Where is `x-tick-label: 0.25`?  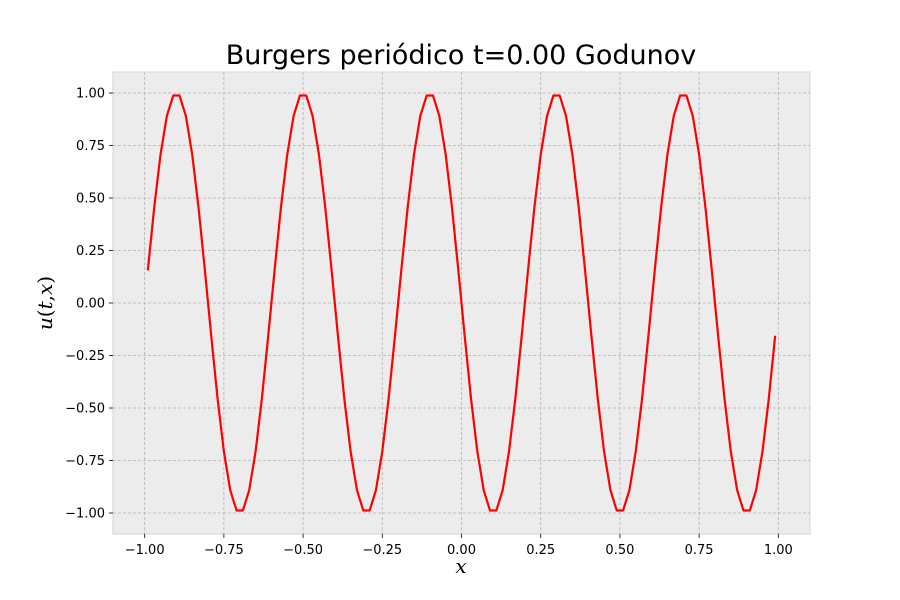 x-tick-label: 0.25 is located at coordinates (540, 550).